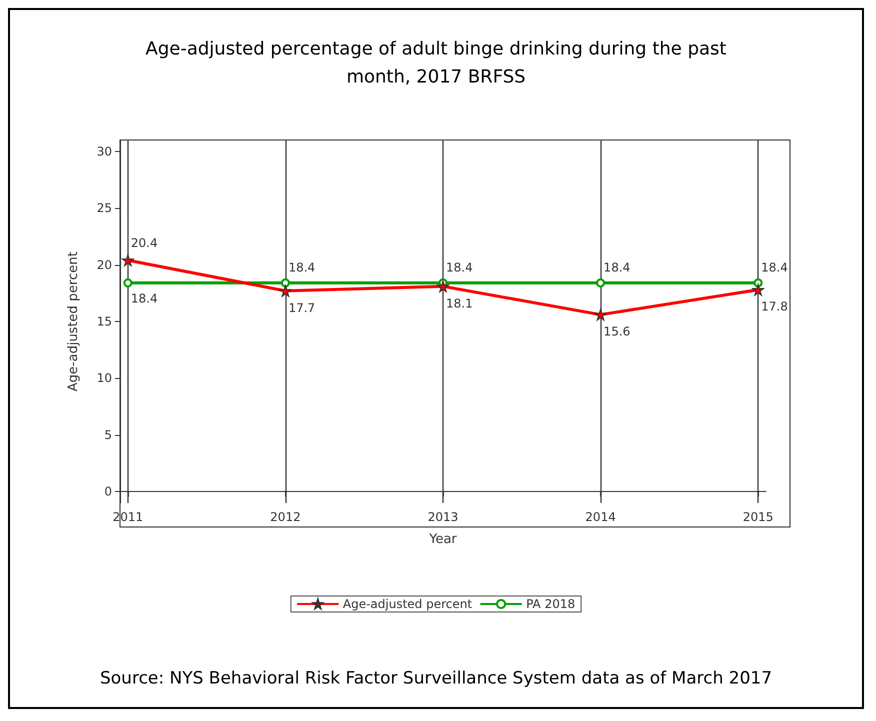  Describe the element at coordinates (443, 539) in the screenshot. I see `x-axis-title: Year` at that location.